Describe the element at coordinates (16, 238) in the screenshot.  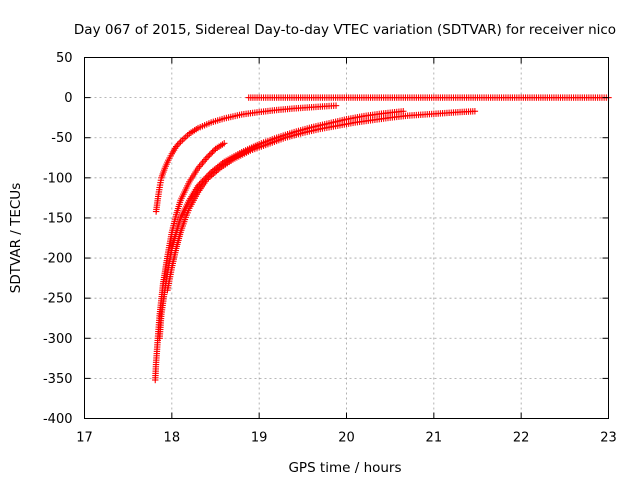
I see `y-axis-label: SDTVAR / TECUs` at that location.